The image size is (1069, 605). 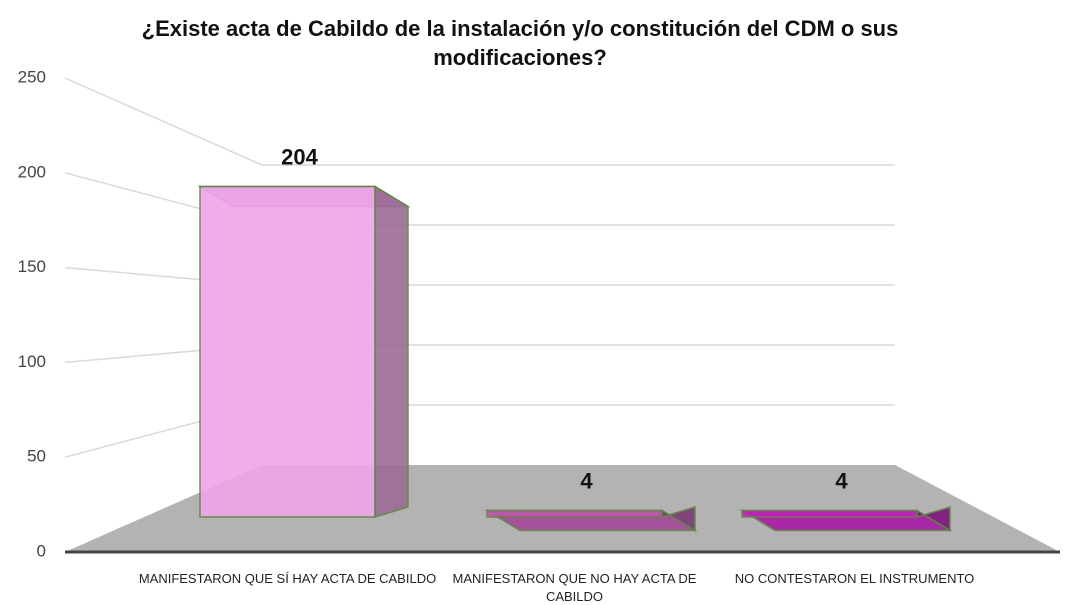 What do you see at coordinates (299, 156) in the screenshot?
I see `data-label: 204` at bounding box center [299, 156].